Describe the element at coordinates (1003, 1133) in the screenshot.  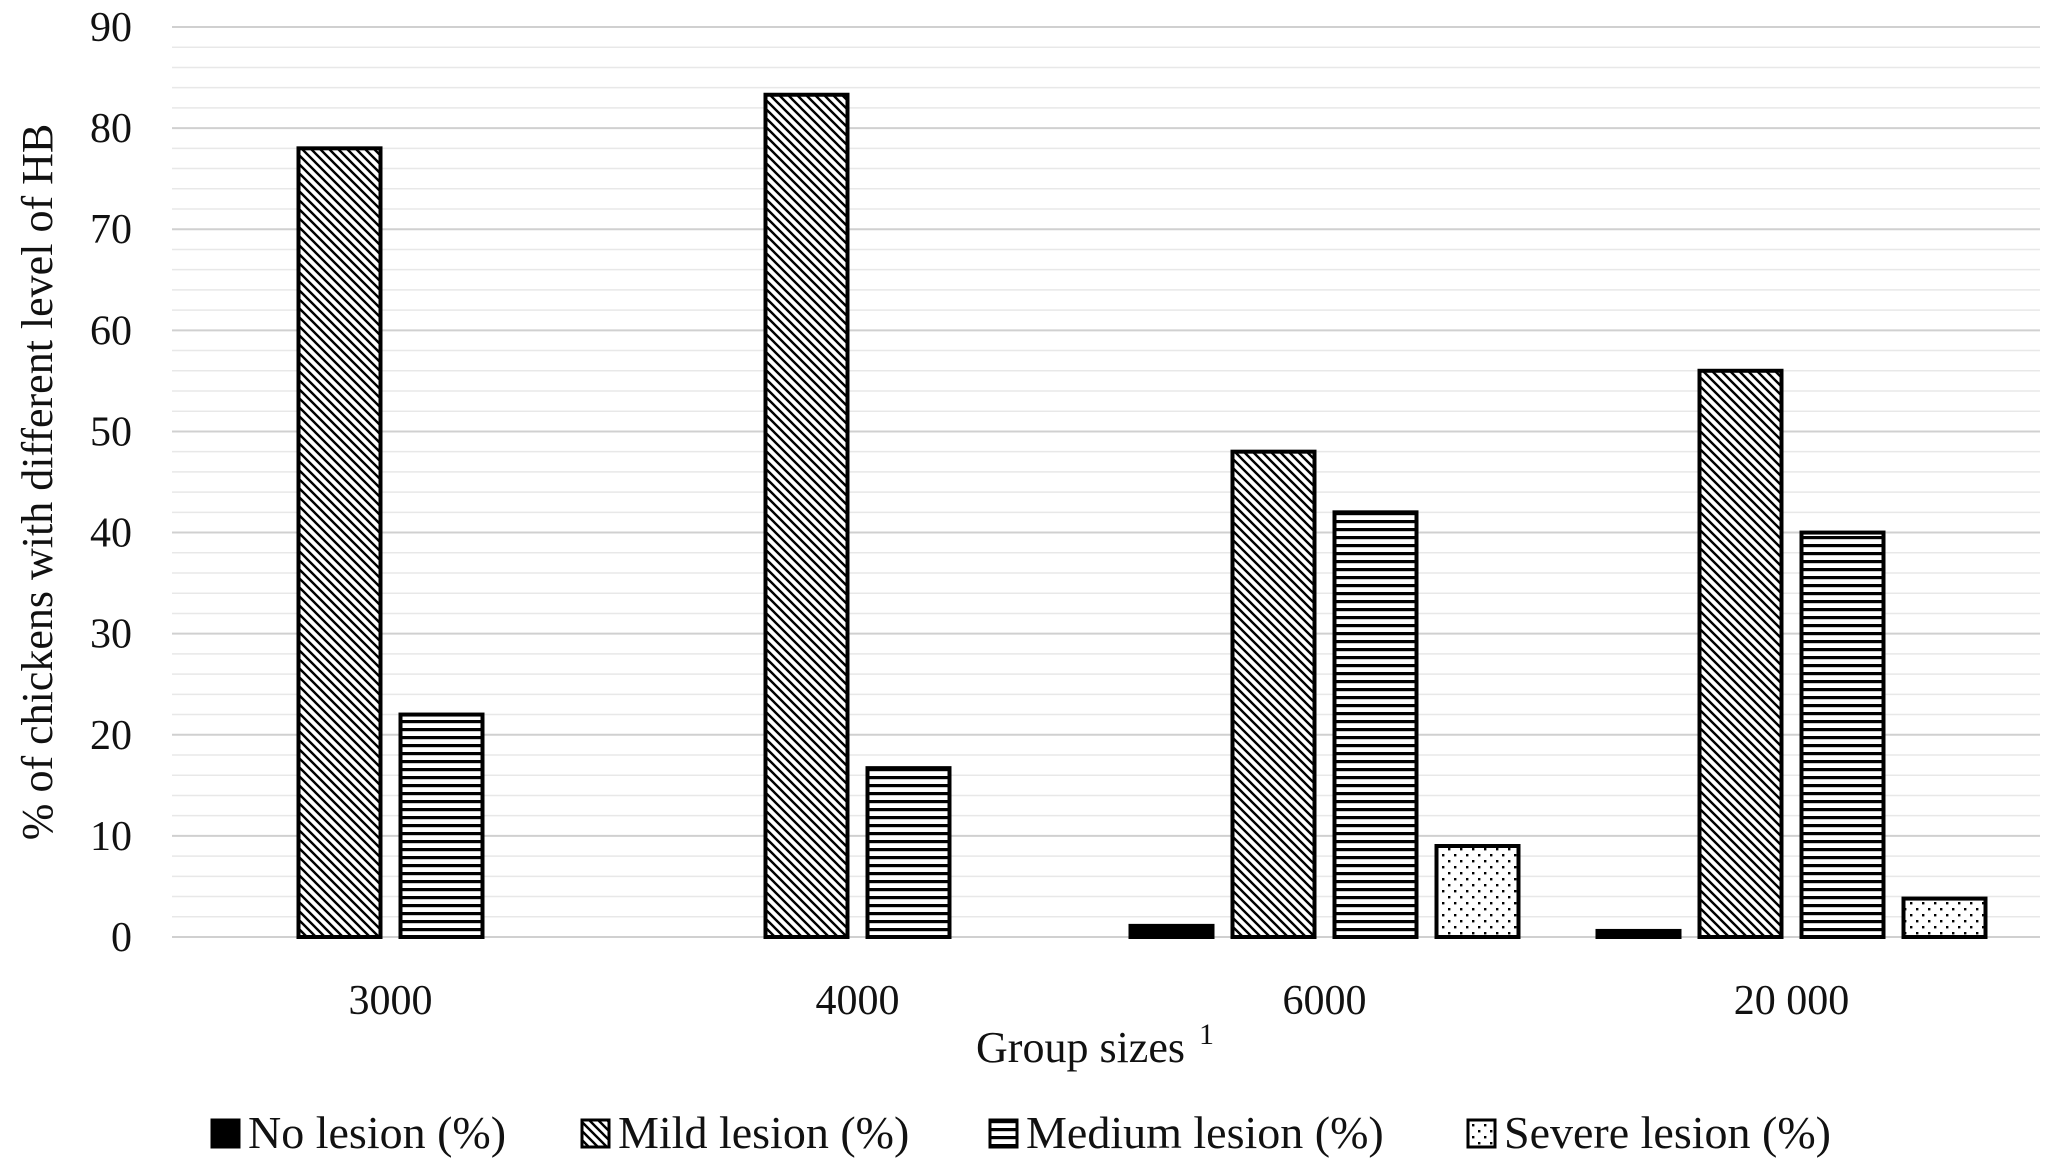
I see `legend-swatch-horizontal` at that location.